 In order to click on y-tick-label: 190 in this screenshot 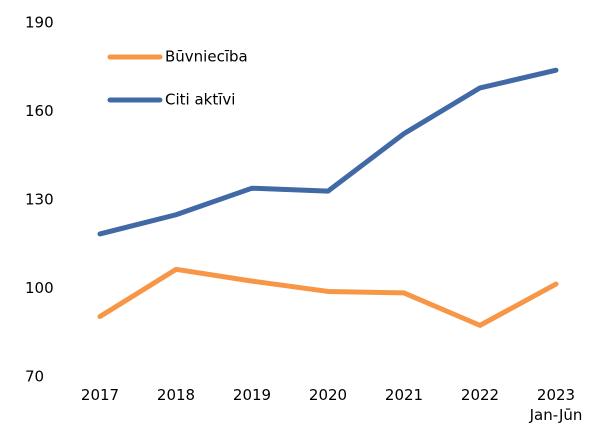, I will do `click(39, 23)`.